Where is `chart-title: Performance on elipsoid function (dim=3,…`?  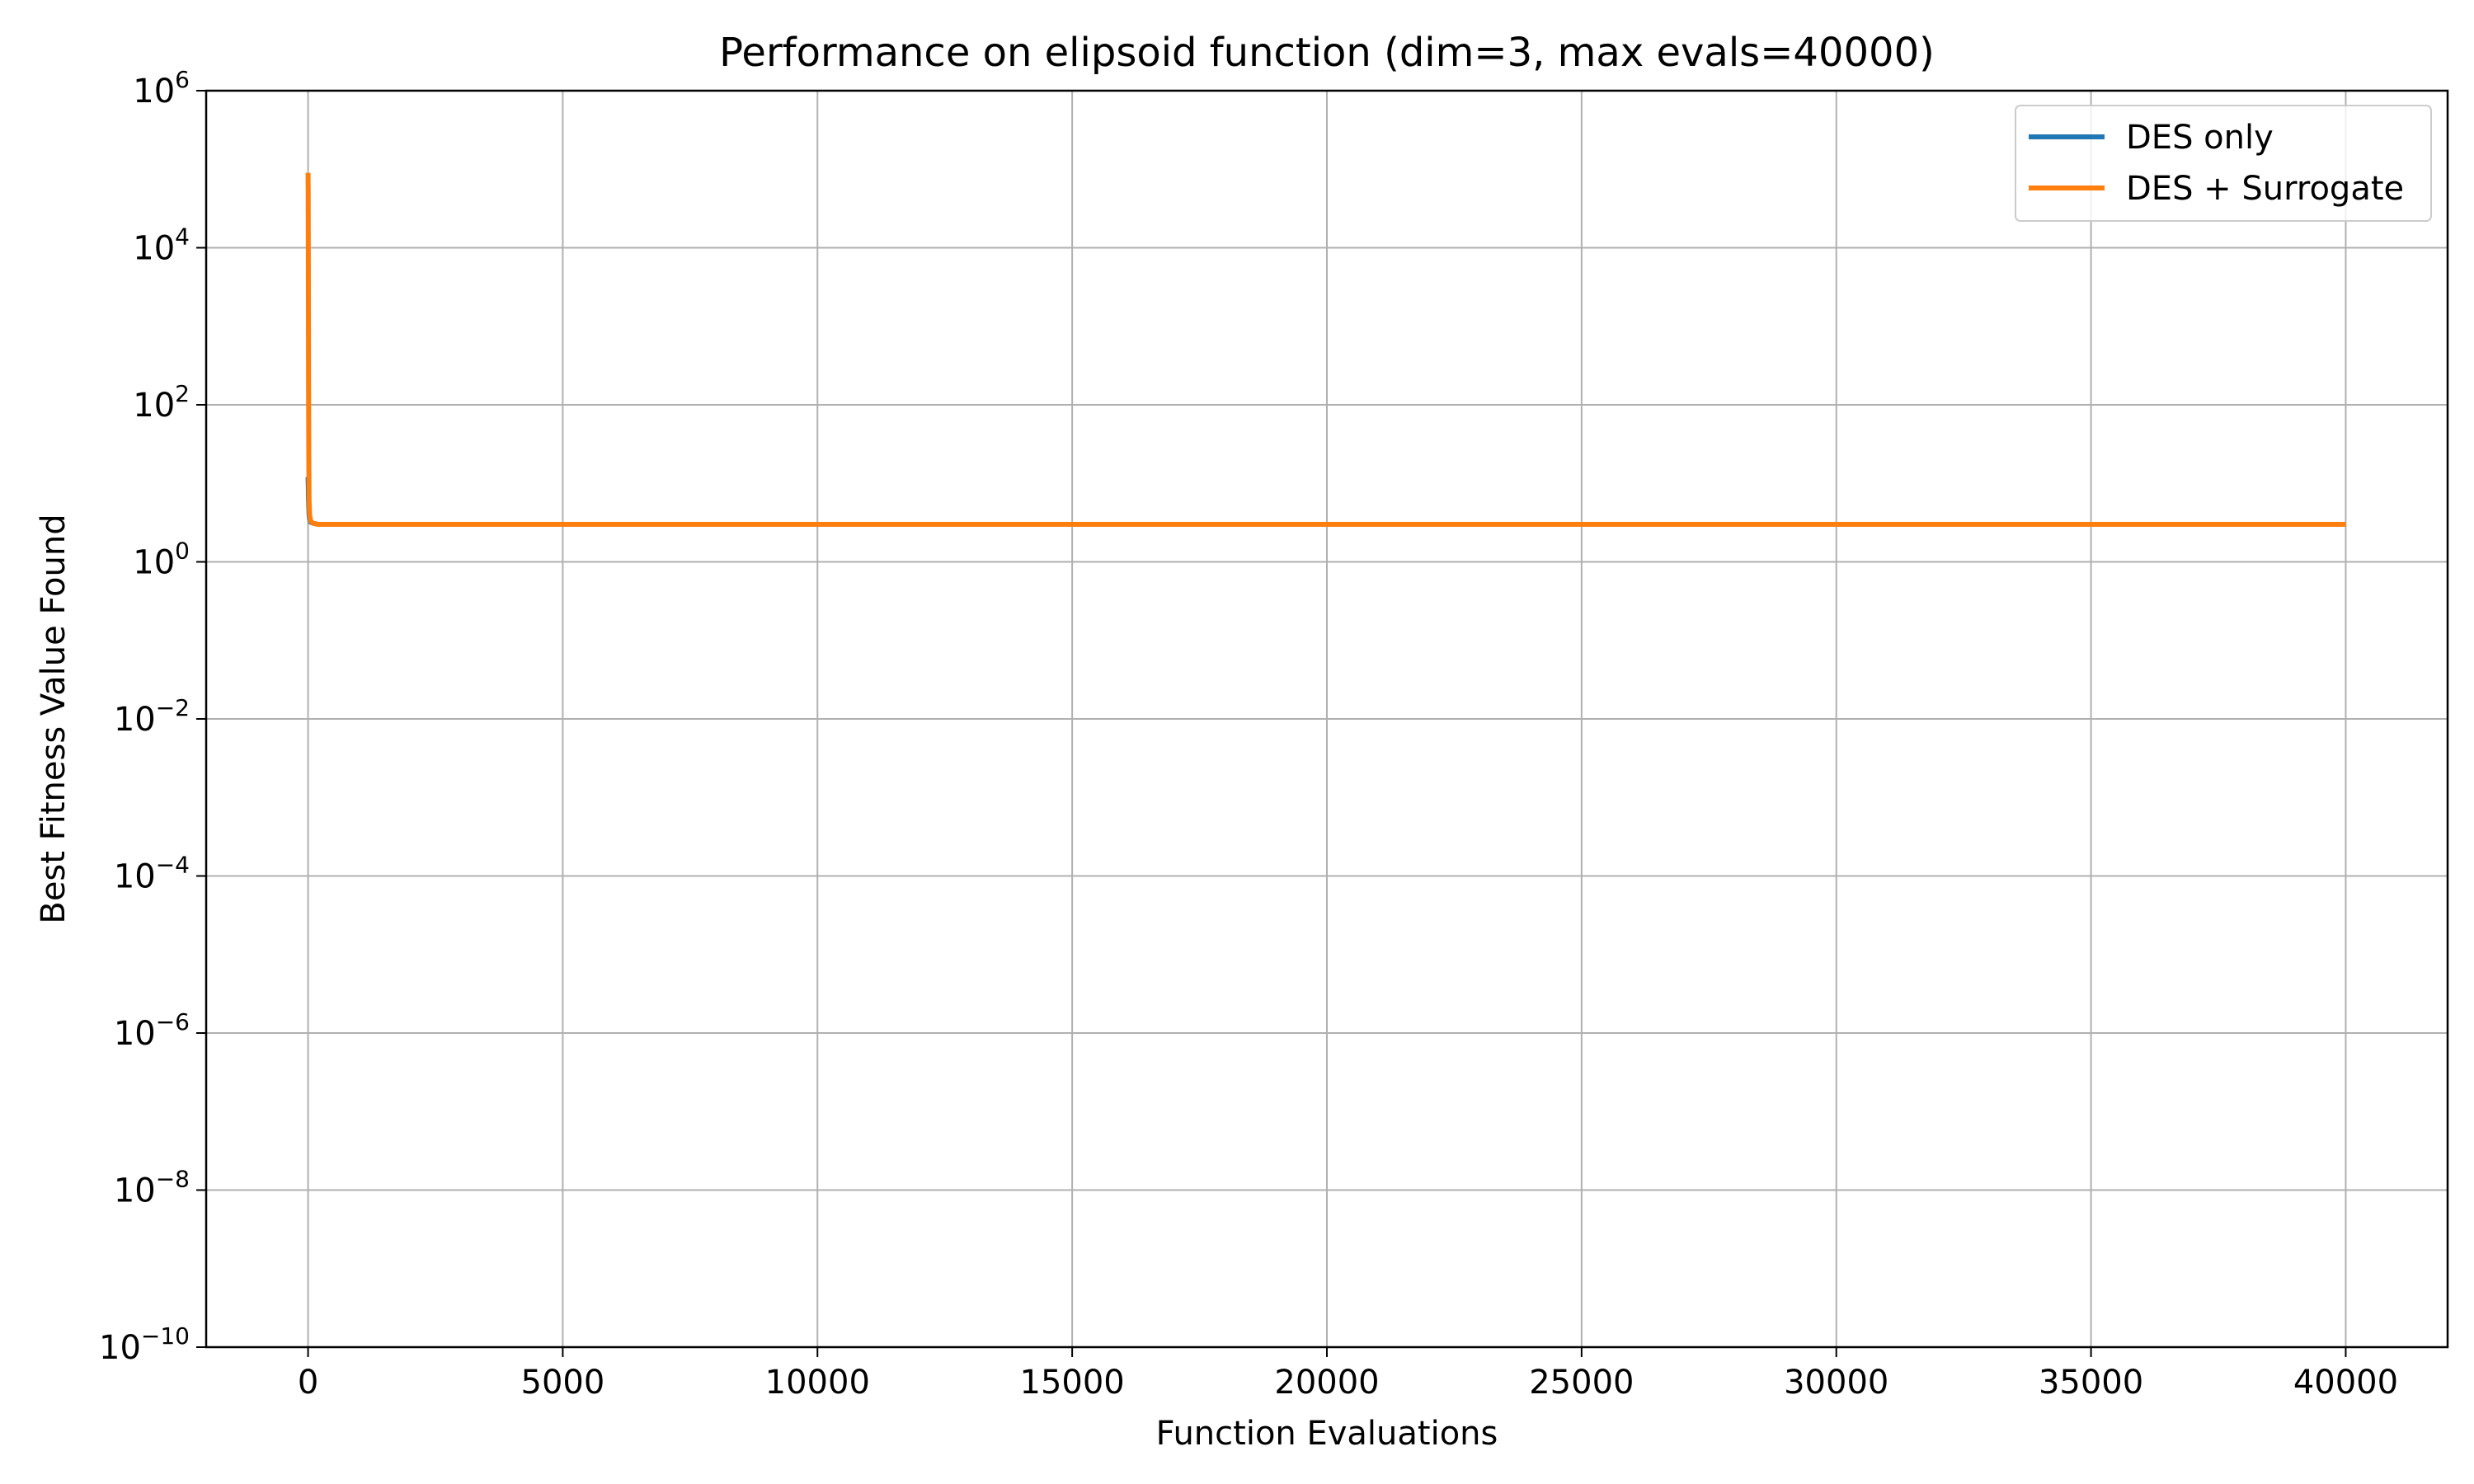 chart-title: Performance on elipsoid function (dim=3,… is located at coordinates (1327, 53).